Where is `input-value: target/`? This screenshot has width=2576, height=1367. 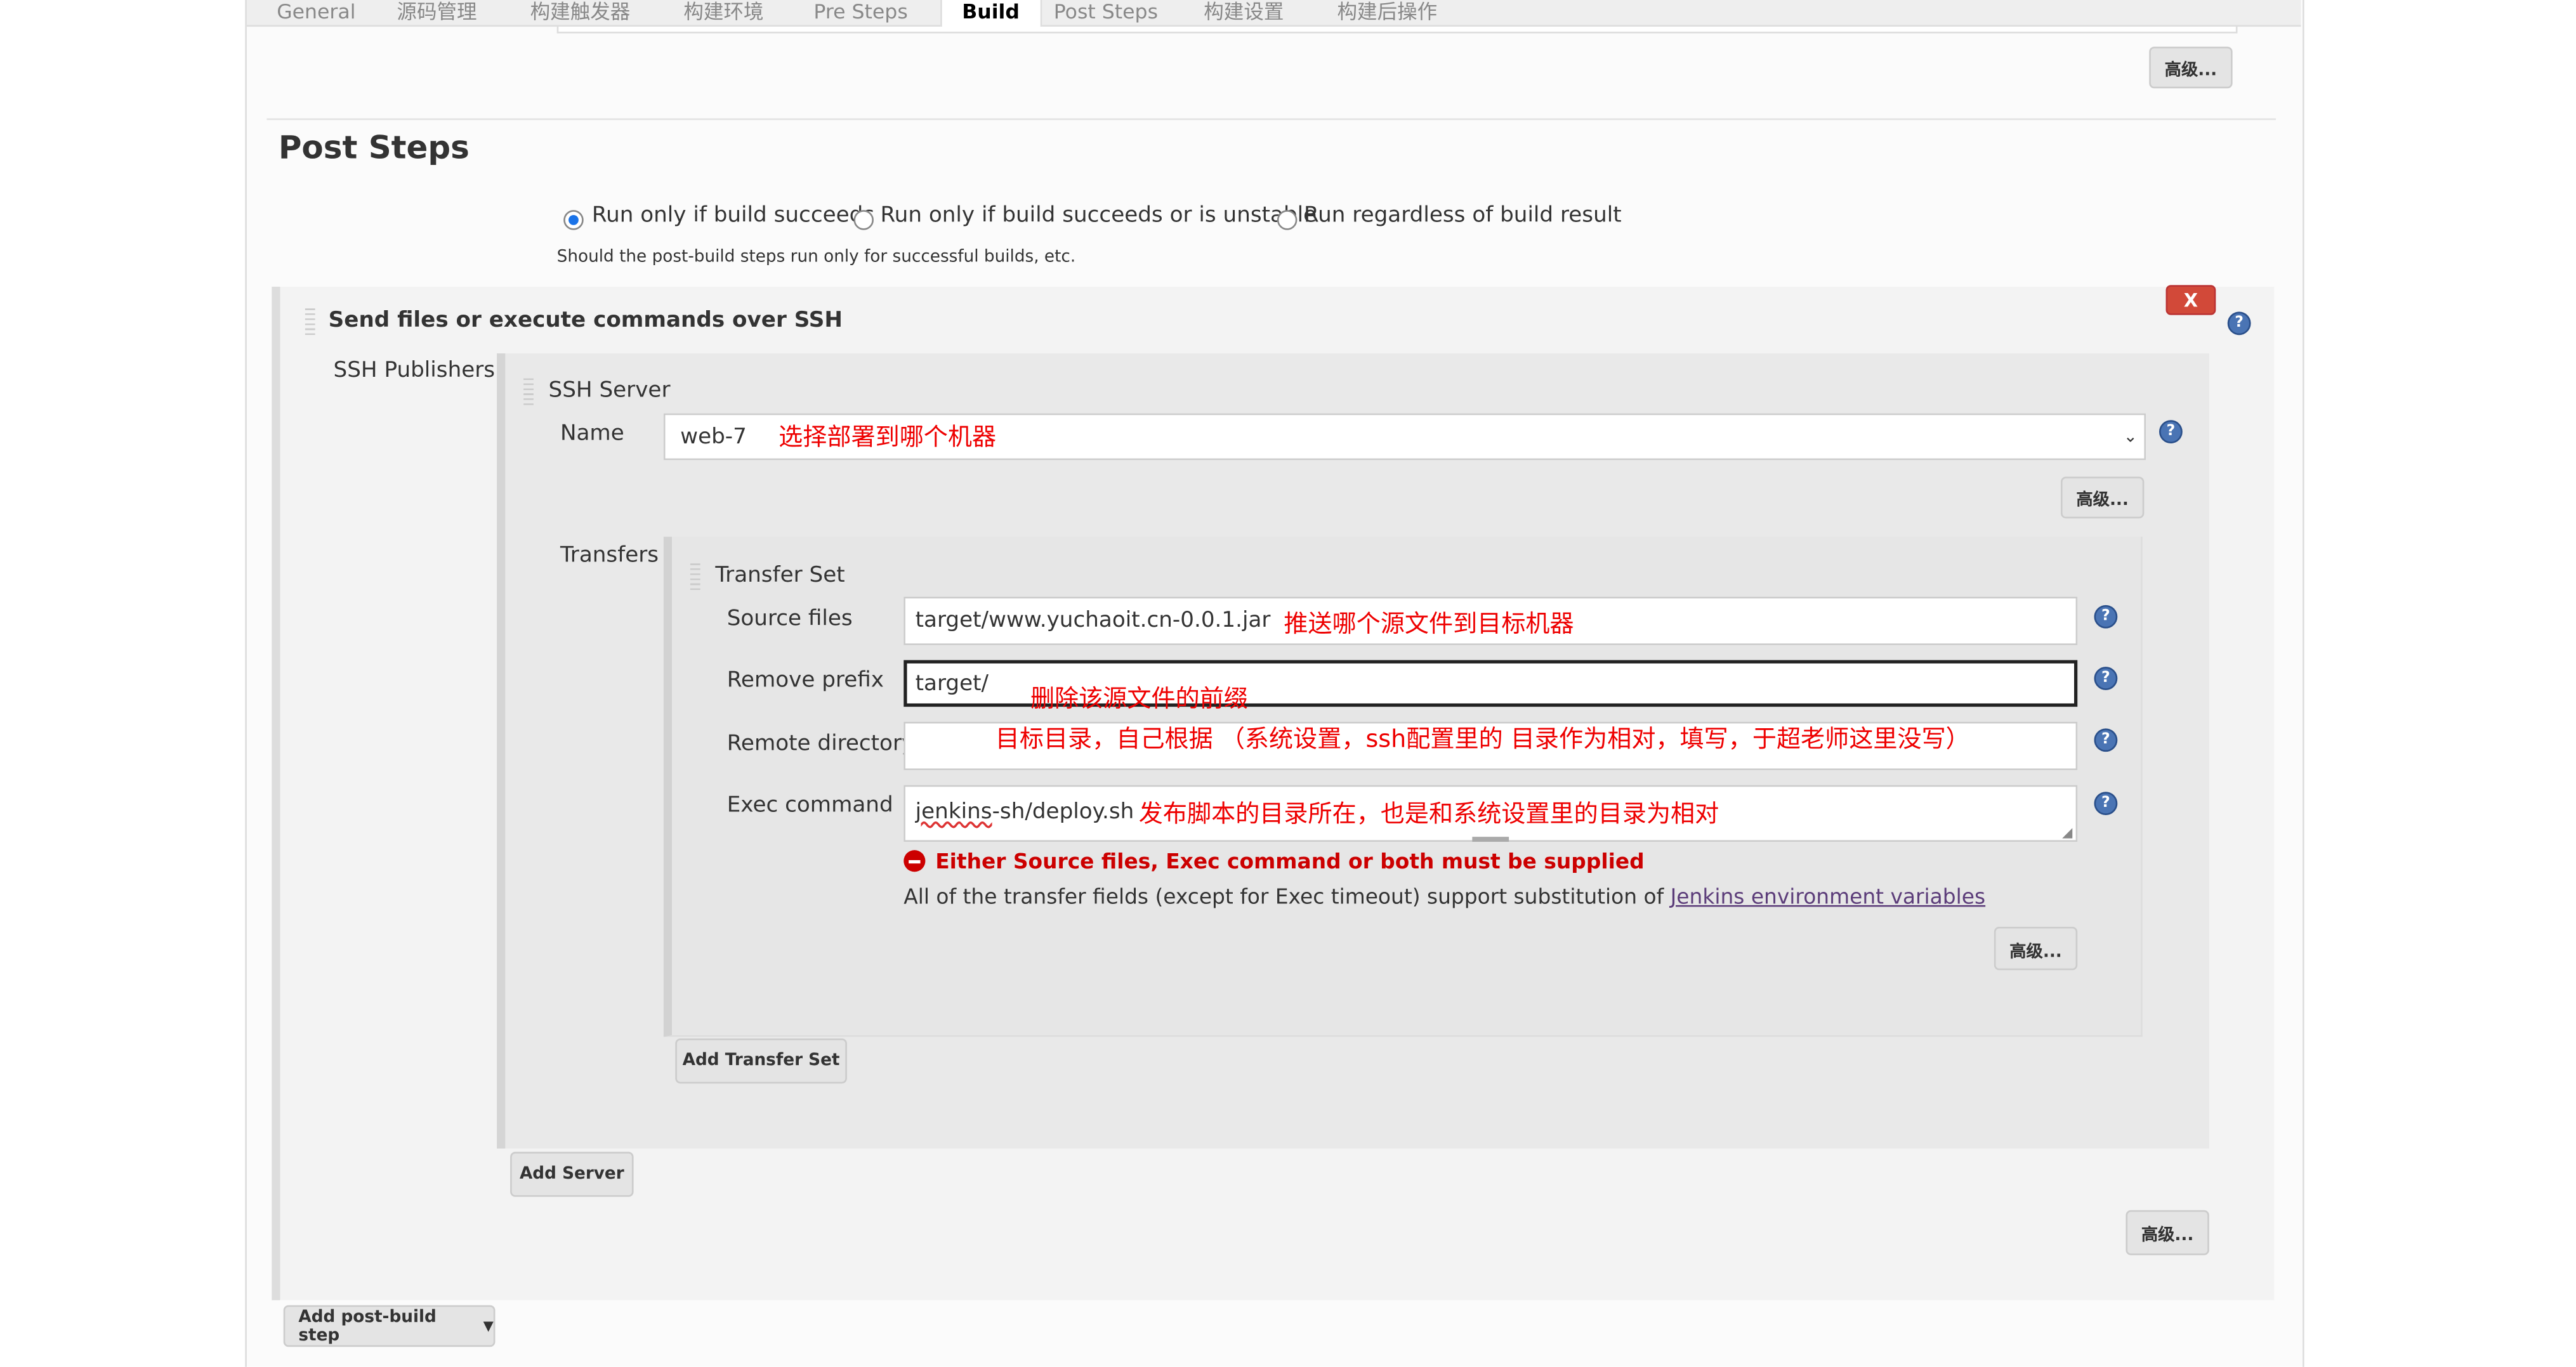 input-value: target/ is located at coordinates (952, 683).